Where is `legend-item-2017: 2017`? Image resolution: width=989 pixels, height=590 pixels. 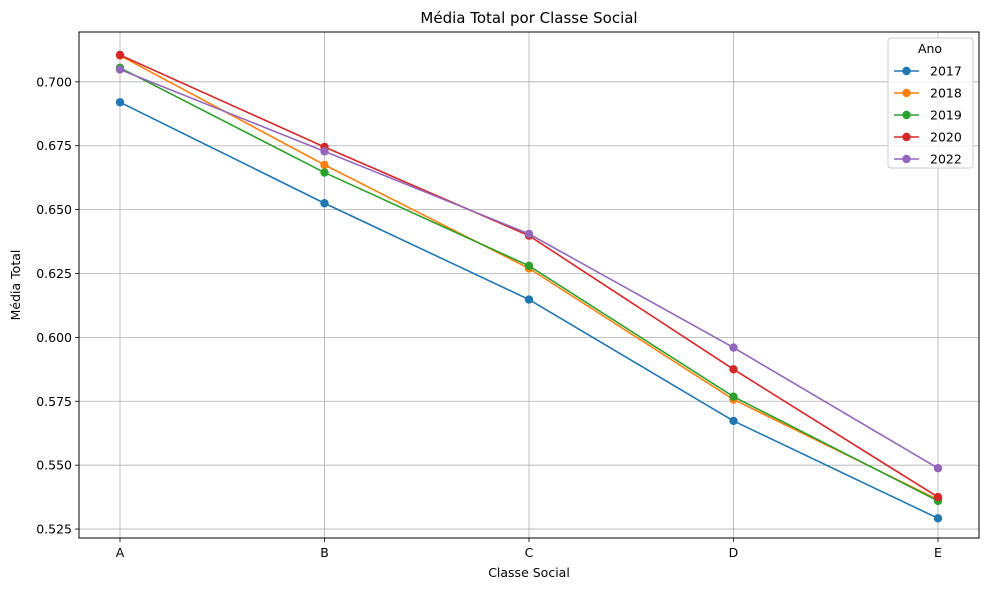 legend-item-2017: 2017 is located at coordinates (928, 71).